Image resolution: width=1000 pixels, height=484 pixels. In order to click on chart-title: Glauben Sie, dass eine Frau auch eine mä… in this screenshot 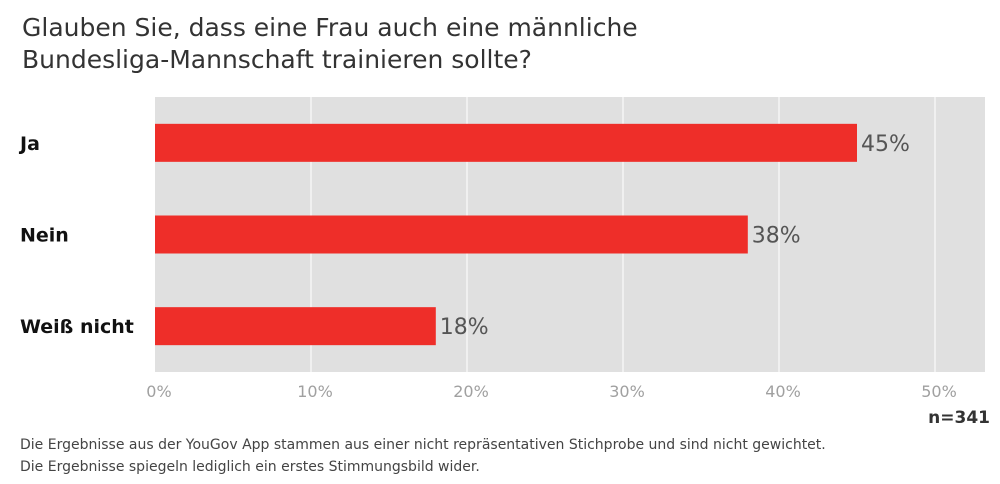, I will do `click(330, 44)`.